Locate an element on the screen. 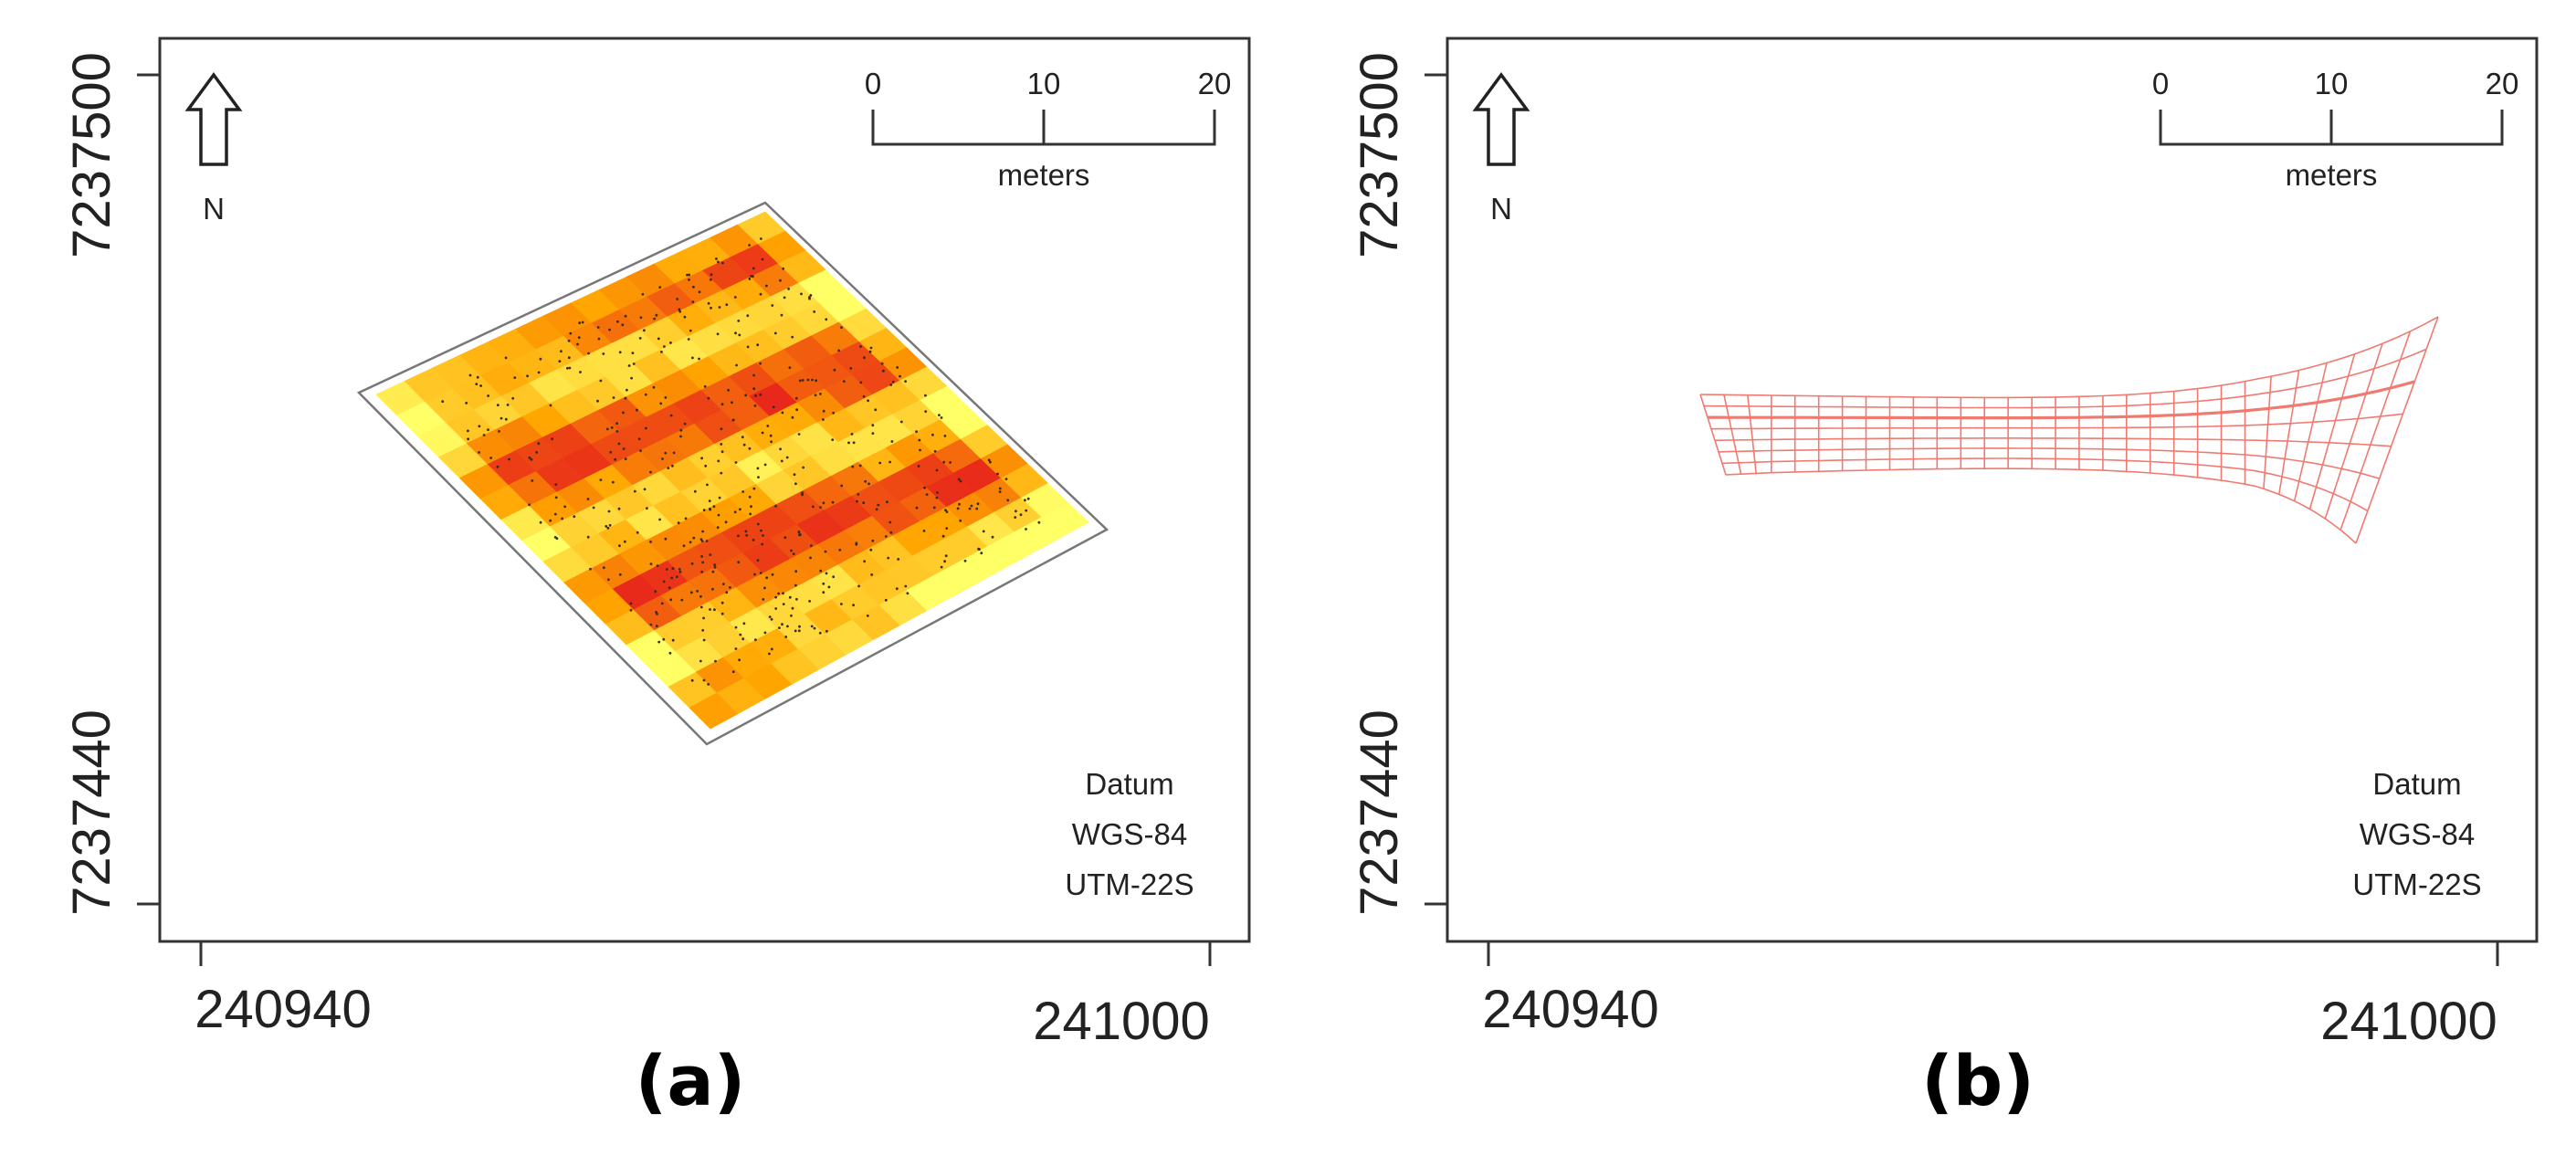  datum-label: WGS-84 is located at coordinates (2418, 834).